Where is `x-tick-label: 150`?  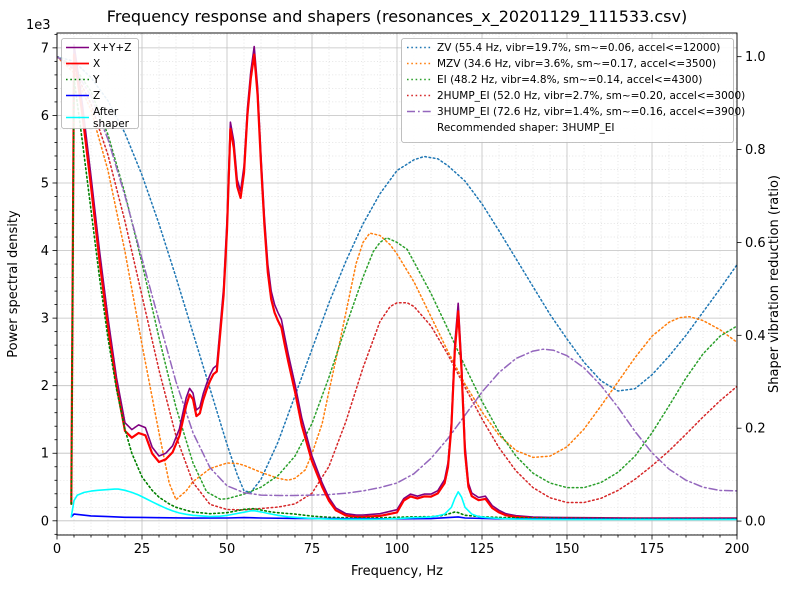 x-tick-label: 150 is located at coordinates (567, 549).